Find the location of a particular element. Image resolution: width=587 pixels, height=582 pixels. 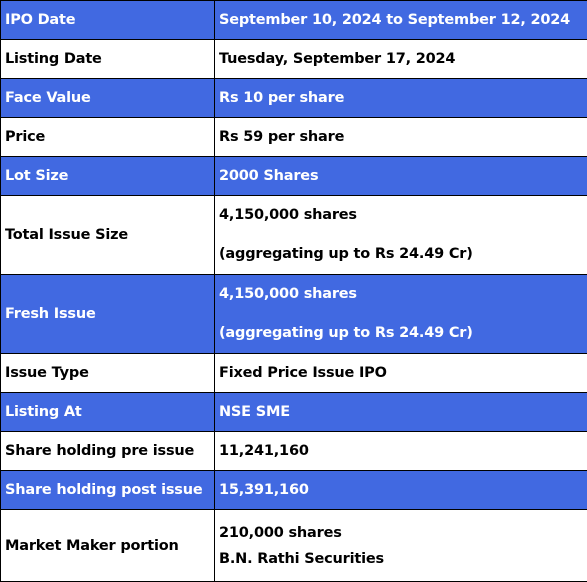

table-row-price: Price Rs 59 per share is located at coordinates (294, 137).